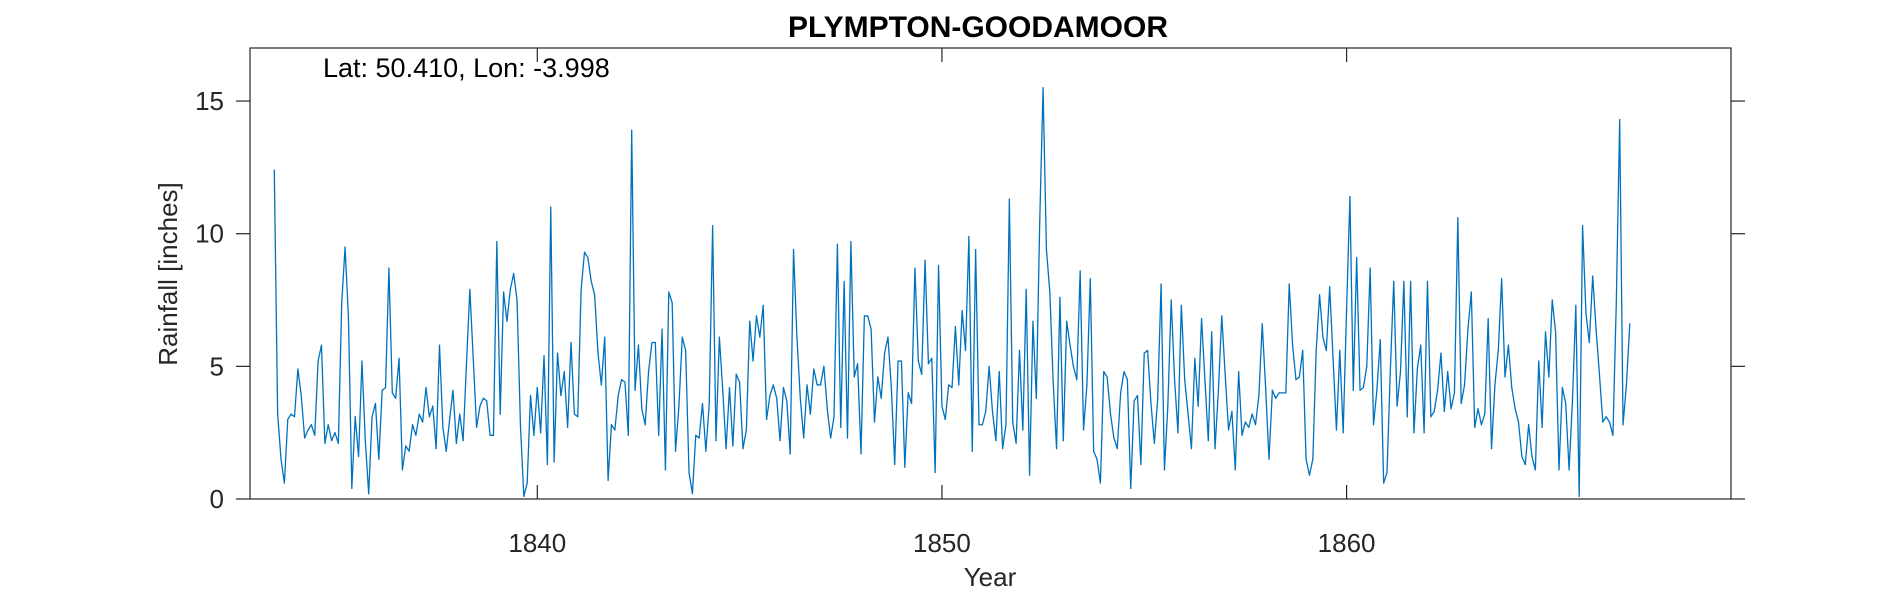 The height and width of the screenshot is (591, 1890). What do you see at coordinates (209, 234) in the screenshot?
I see `y-tick-label: 10` at bounding box center [209, 234].